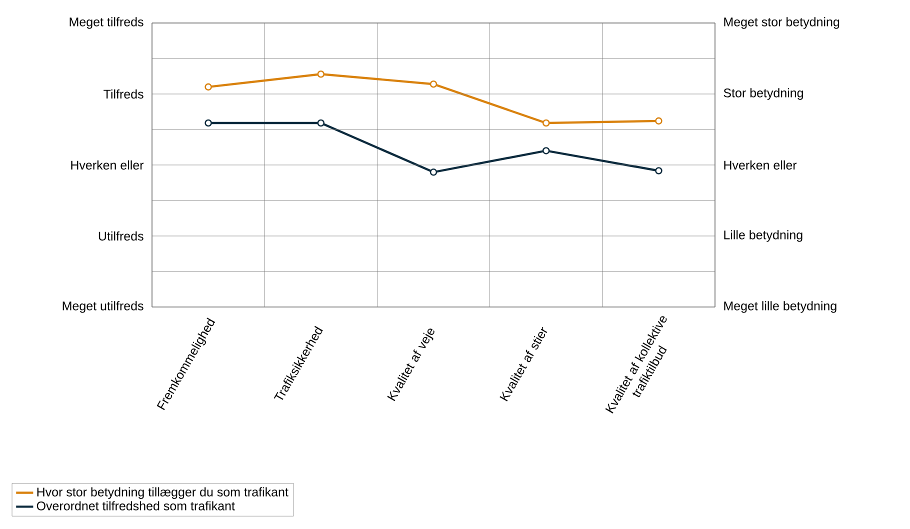  Describe the element at coordinates (124, 94) in the screenshot. I see `ref-line-label: Tilfreds` at that location.